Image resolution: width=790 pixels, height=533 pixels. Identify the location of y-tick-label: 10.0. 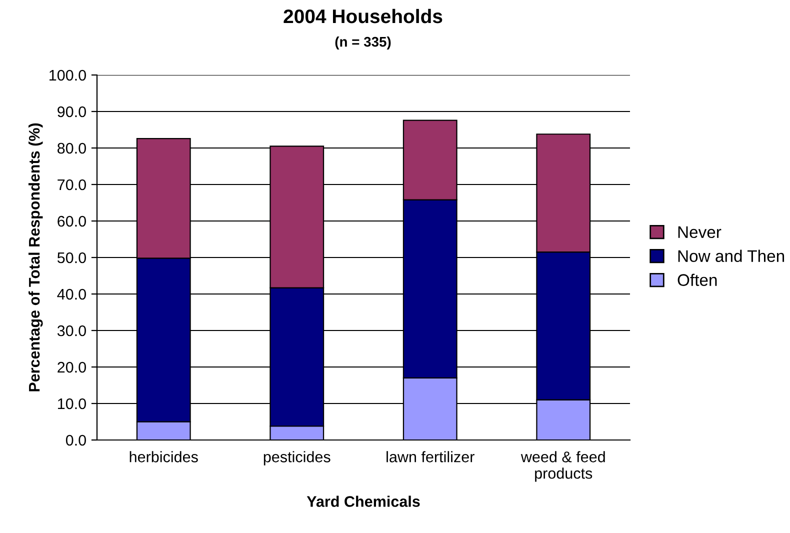
(72, 404).